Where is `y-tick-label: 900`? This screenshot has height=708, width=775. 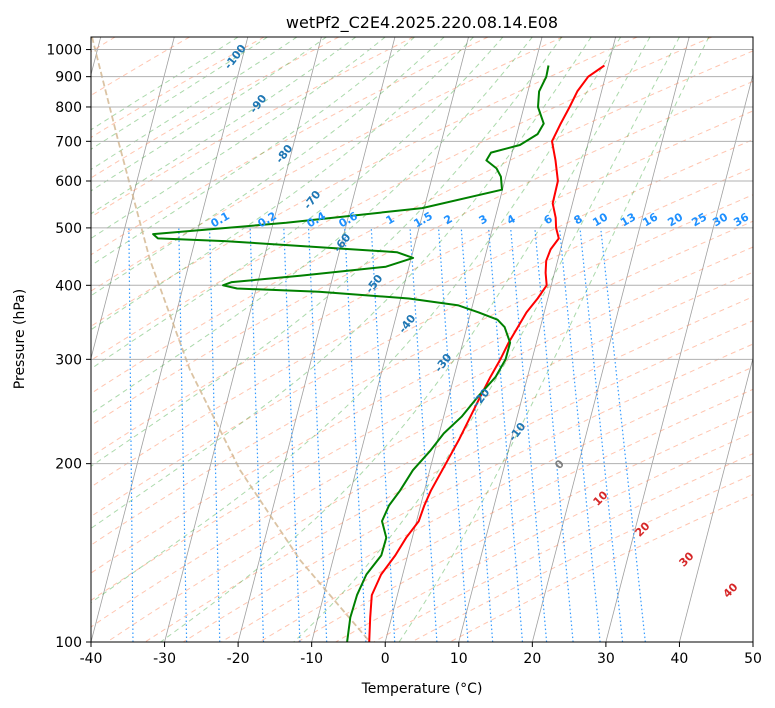
y-tick-label: 900 is located at coordinates (68, 78).